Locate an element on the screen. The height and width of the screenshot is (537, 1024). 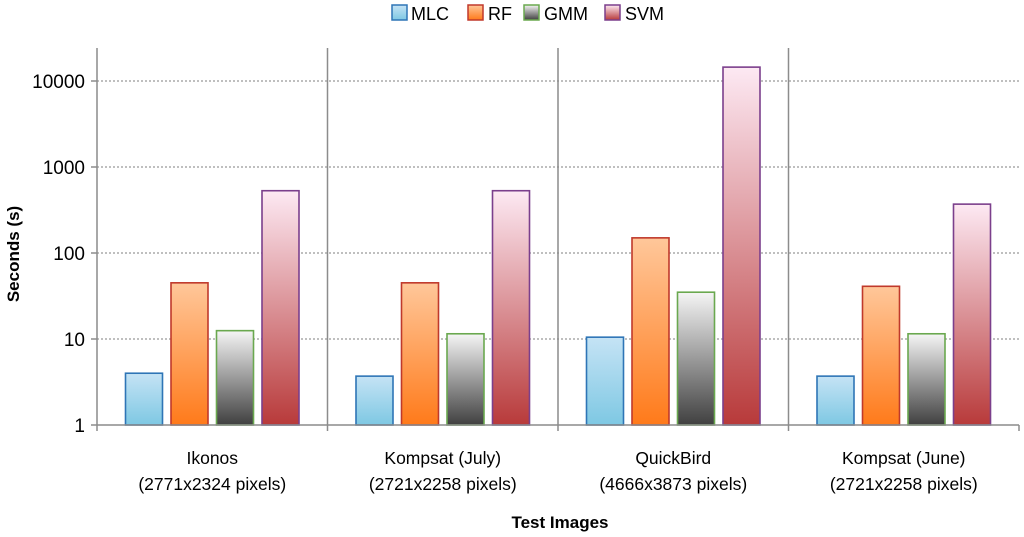
category-size-label-2: (2721x2258 pixels) is located at coordinates (443, 484).